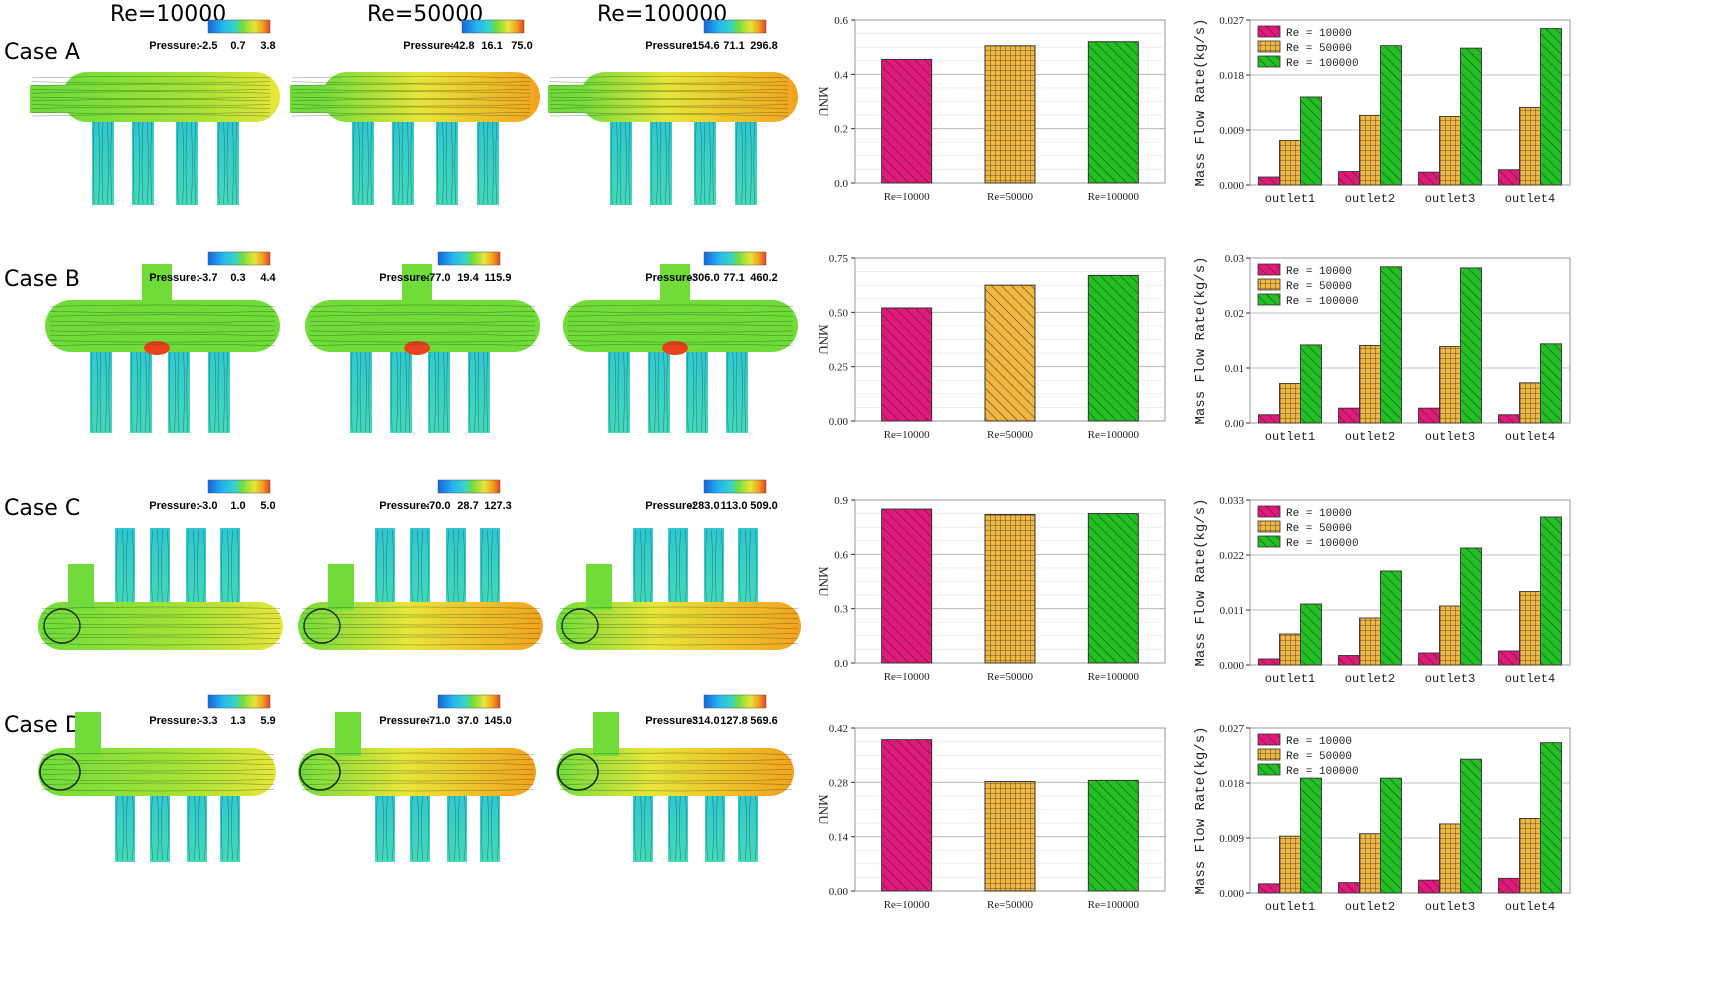  What do you see at coordinates (1231, 666) in the screenshot?
I see `y-tick-label: 0.000` at bounding box center [1231, 666].